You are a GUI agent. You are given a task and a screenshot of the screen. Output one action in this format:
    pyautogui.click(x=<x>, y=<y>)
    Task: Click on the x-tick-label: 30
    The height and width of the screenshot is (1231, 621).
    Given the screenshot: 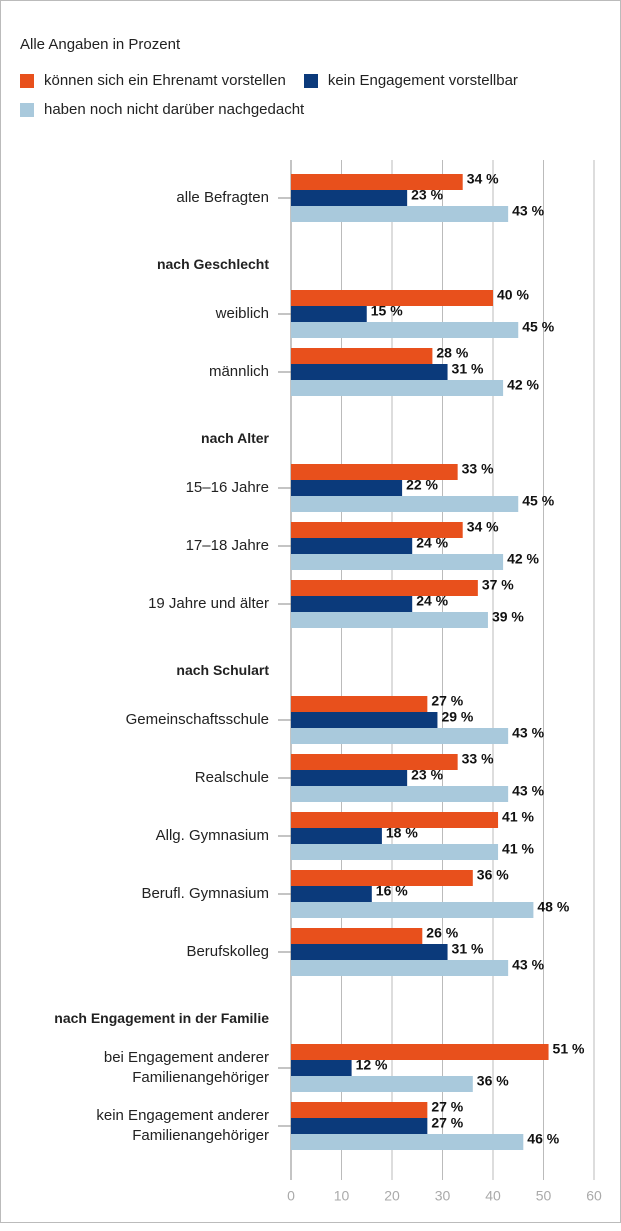 What is the action you would take?
    pyautogui.click(x=443, y=1196)
    